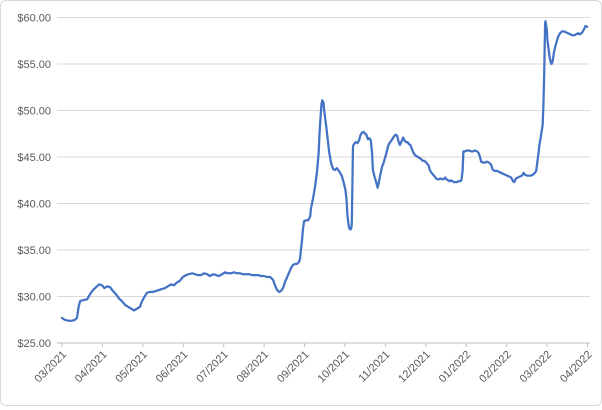 The height and width of the screenshot is (410, 602). What do you see at coordinates (51, 367) in the screenshot?
I see `x-axis-tick-label: 03/2021` at bounding box center [51, 367].